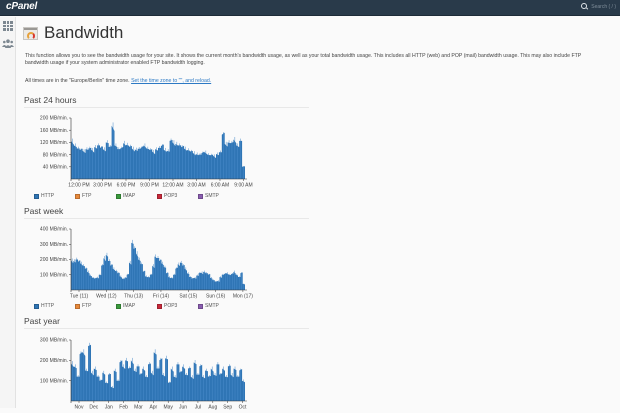 The image size is (620, 413). What do you see at coordinates (171, 81) in the screenshot?
I see `set-timezone-link: Set the time zone to "", and reload.` at bounding box center [171, 81].